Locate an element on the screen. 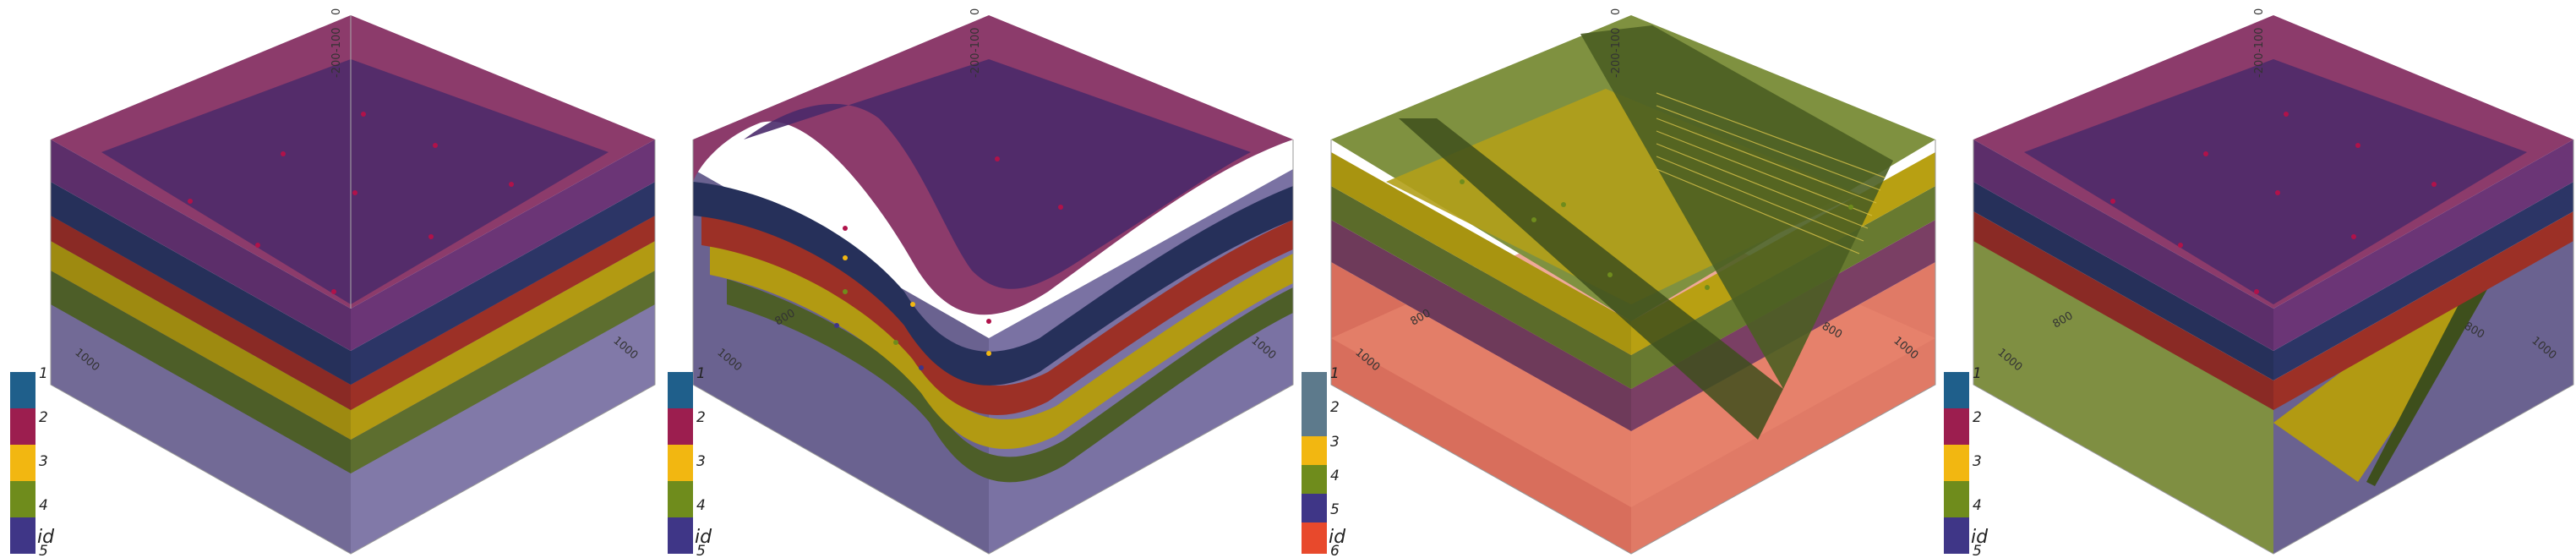  panel-4-axis-top-2: -200 is located at coordinates (2259, 65).